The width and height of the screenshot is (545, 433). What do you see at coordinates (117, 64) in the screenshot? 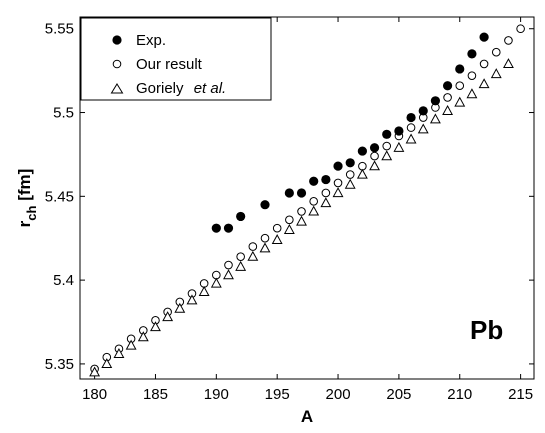
I see `legend-marker-our-result` at bounding box center [117, 64].